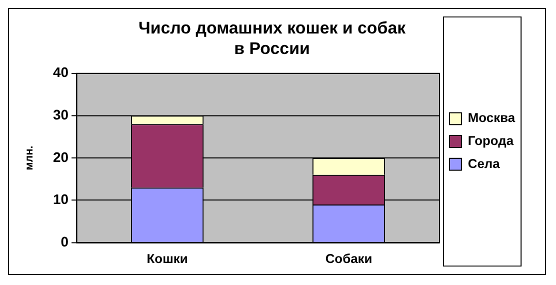 Image resolution: width=556 pixels, height=285 pixels. I want to click on legend-label: Города, so click(491, 140).